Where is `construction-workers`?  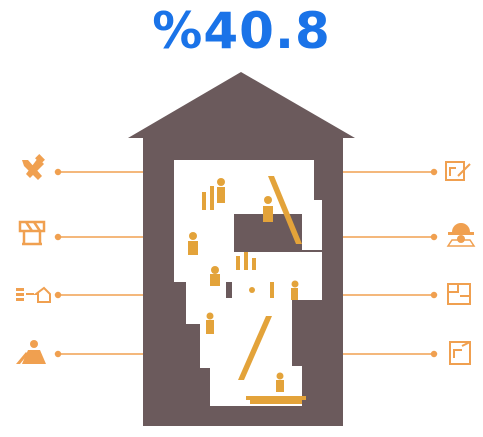
construction-workers is located at coordinates (247, 290).